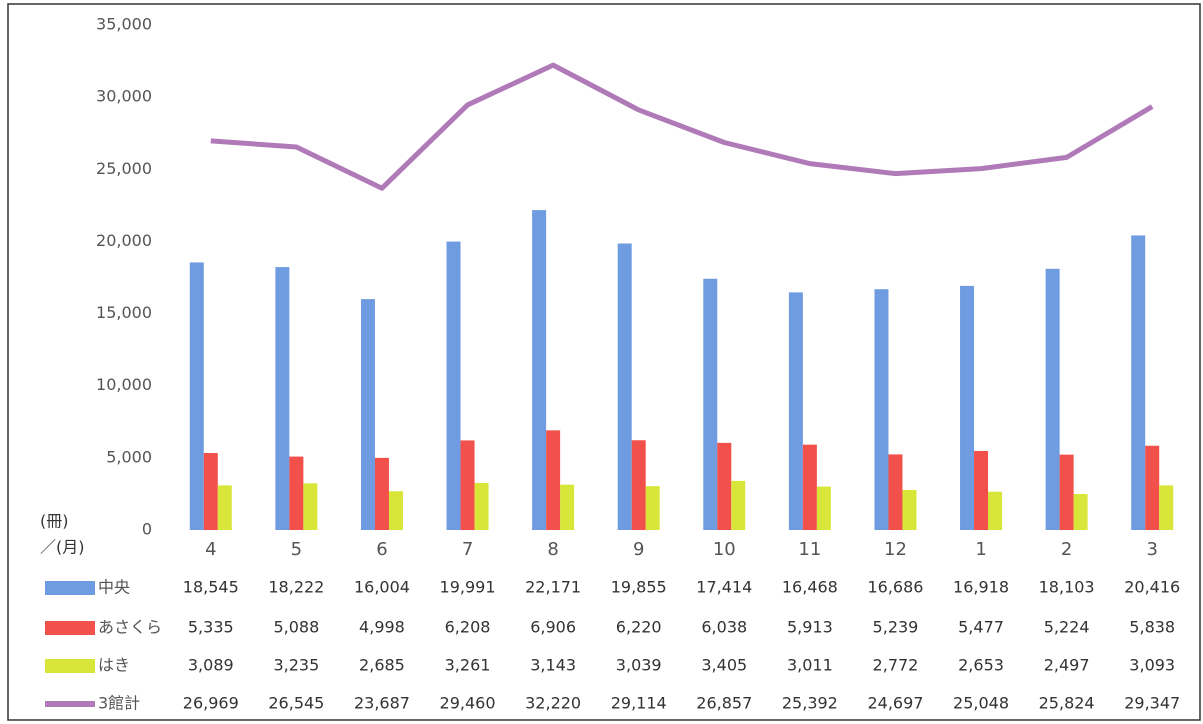  Describe the element at coordinates (211, 587) in the screenshot. I see `table-value: 18,545` at that location.